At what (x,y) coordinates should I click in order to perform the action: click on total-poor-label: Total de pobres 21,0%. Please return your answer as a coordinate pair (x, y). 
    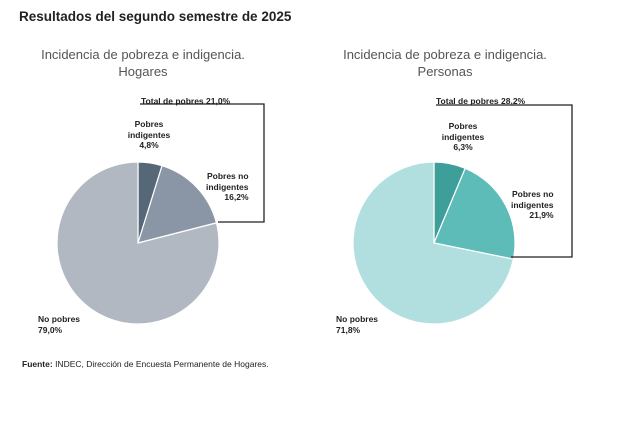
    Looking at the image, I should click on (186, 101).